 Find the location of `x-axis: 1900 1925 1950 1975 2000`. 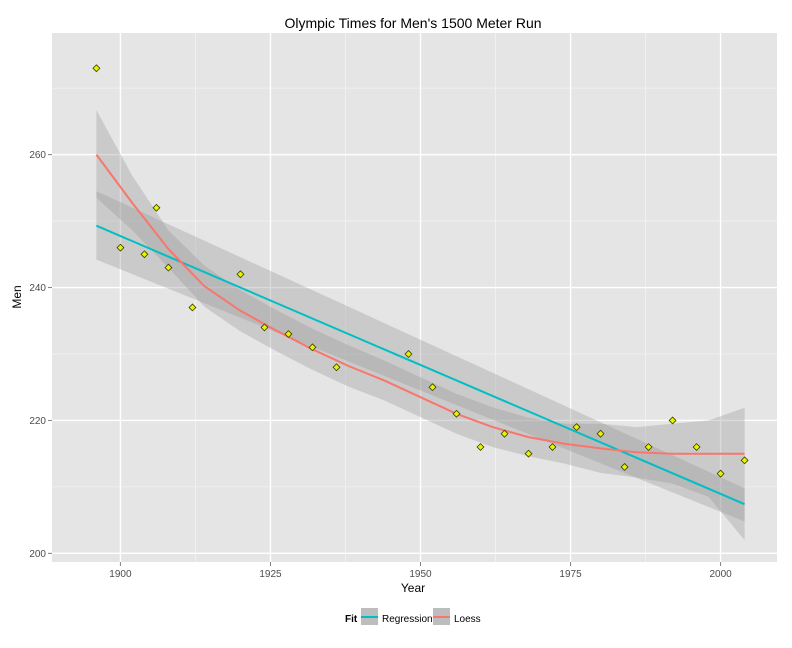

x-axis: 1900 1925 1950 1975 2000 is located at coordinates (420, 571).